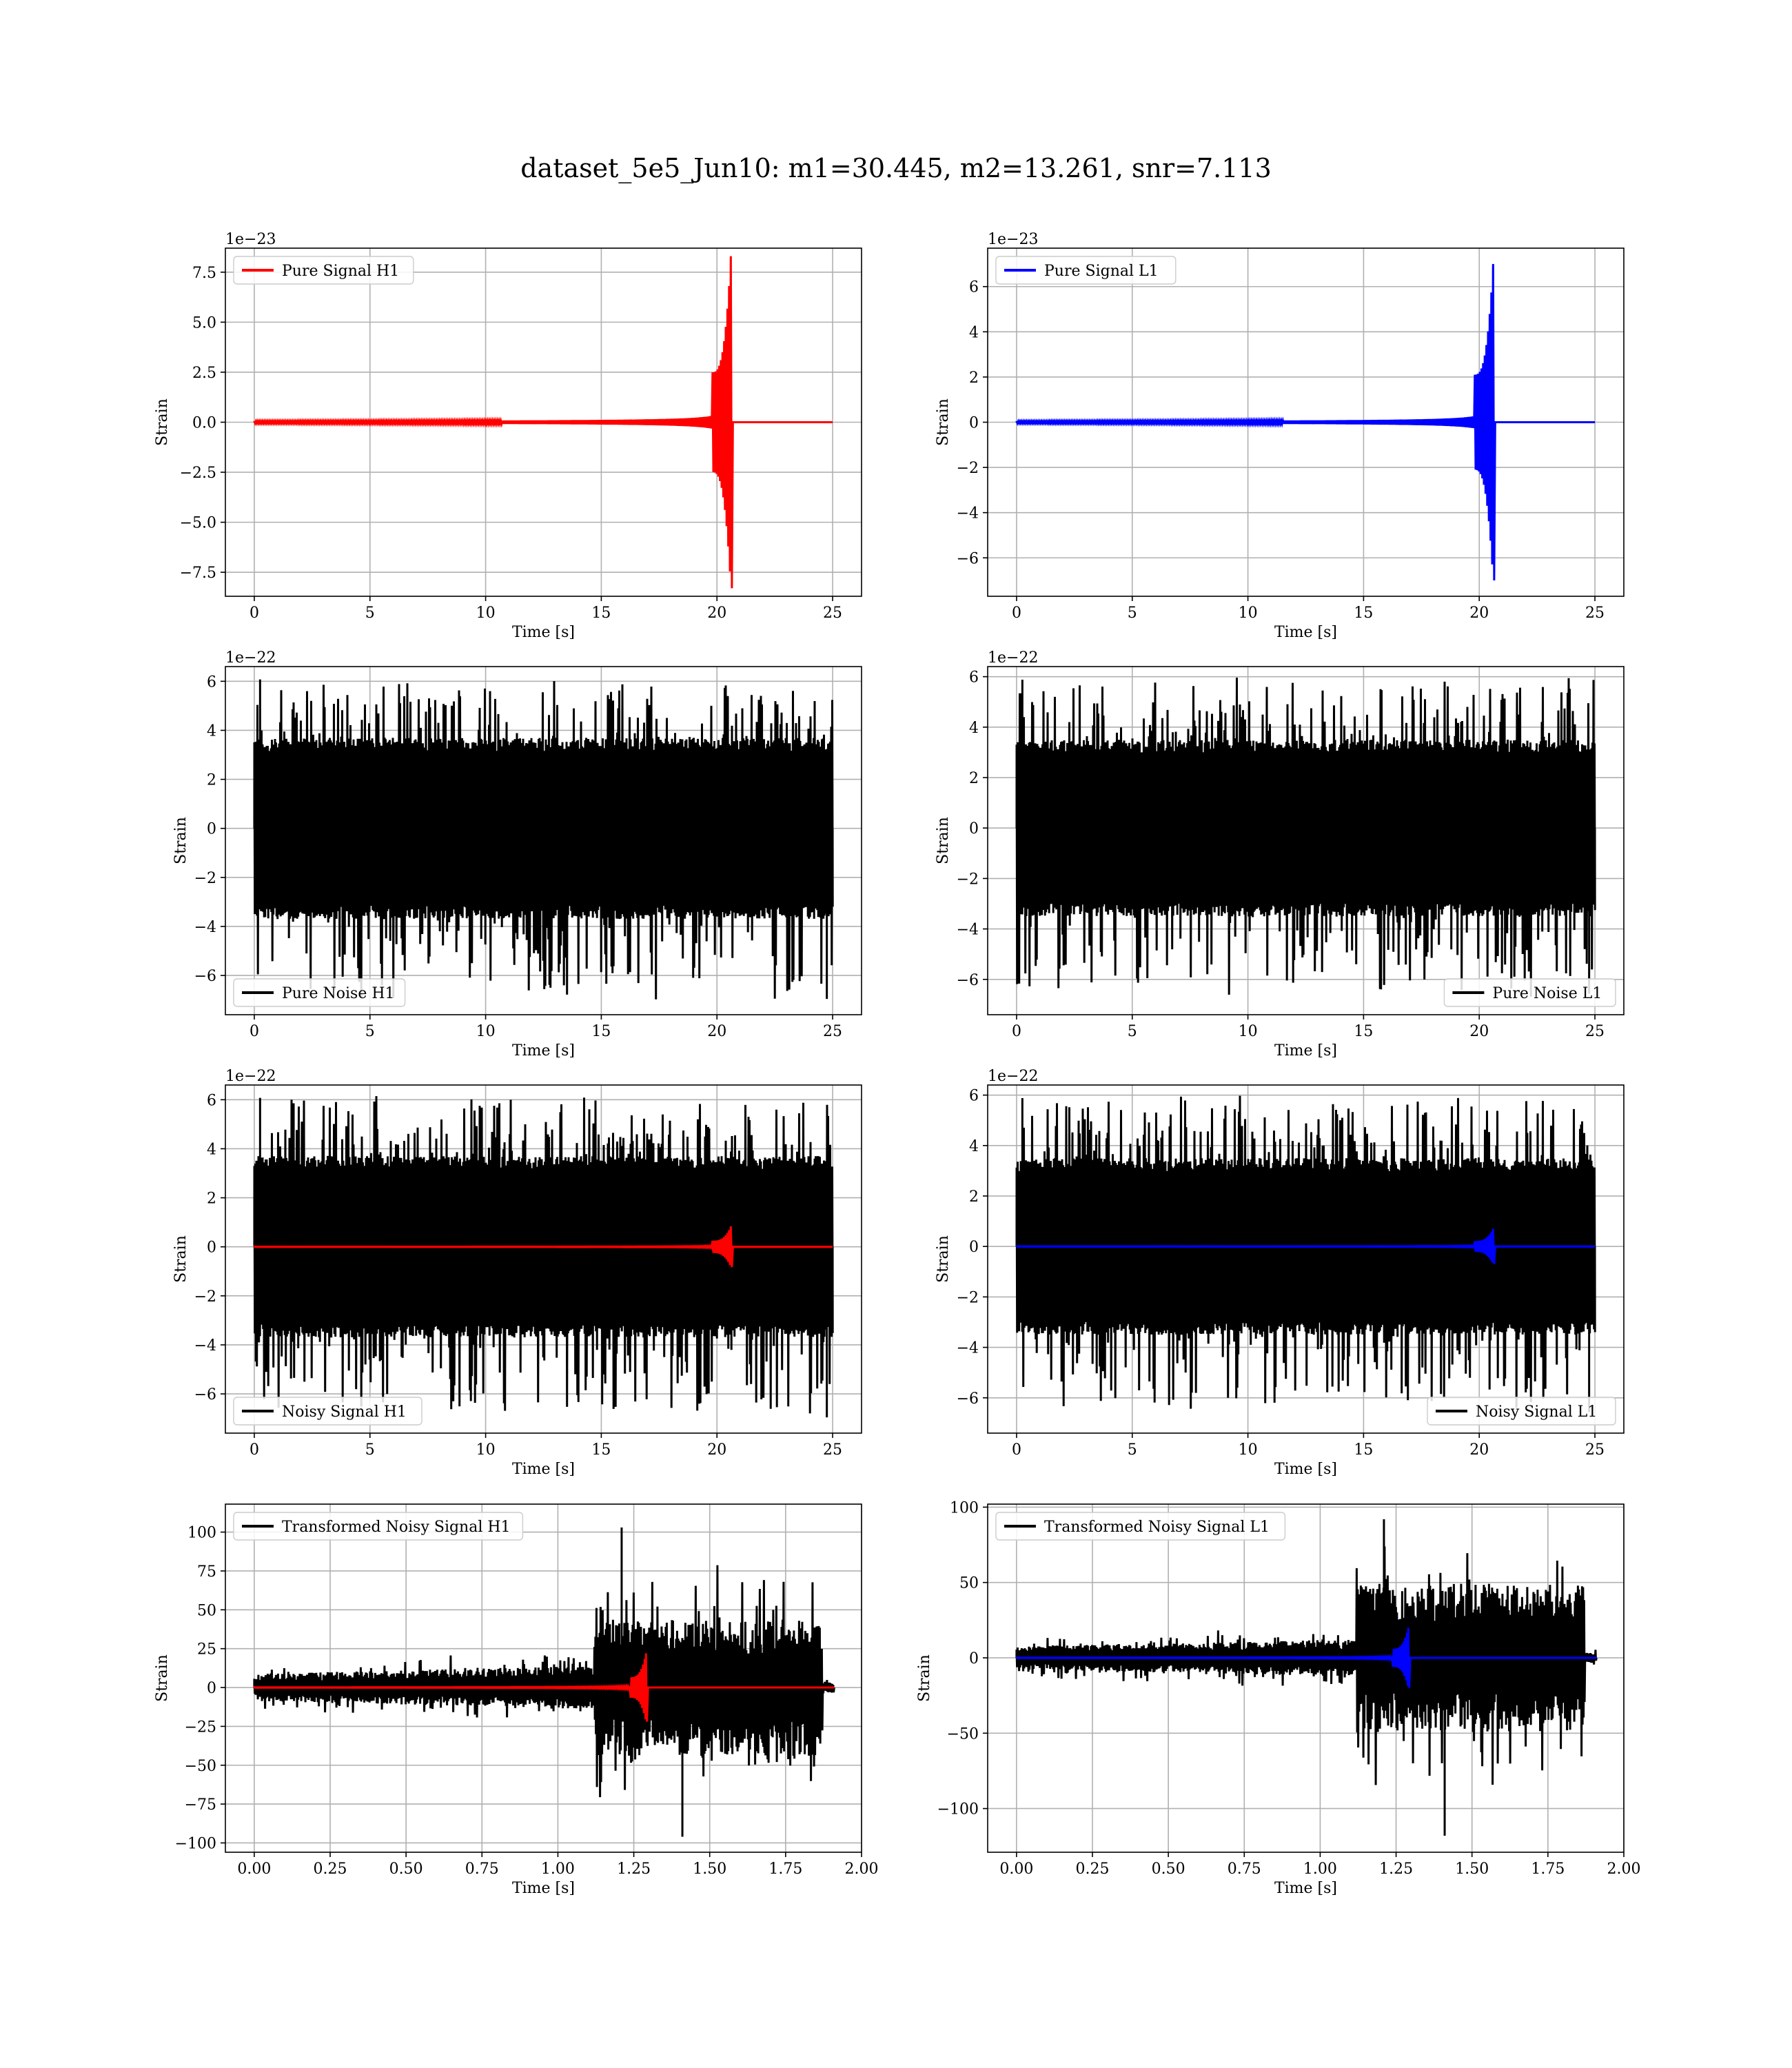  Describe the element at coordinates (1244, 1869) in the screenshot. I see `x-tick-label: 0.75` at that location.